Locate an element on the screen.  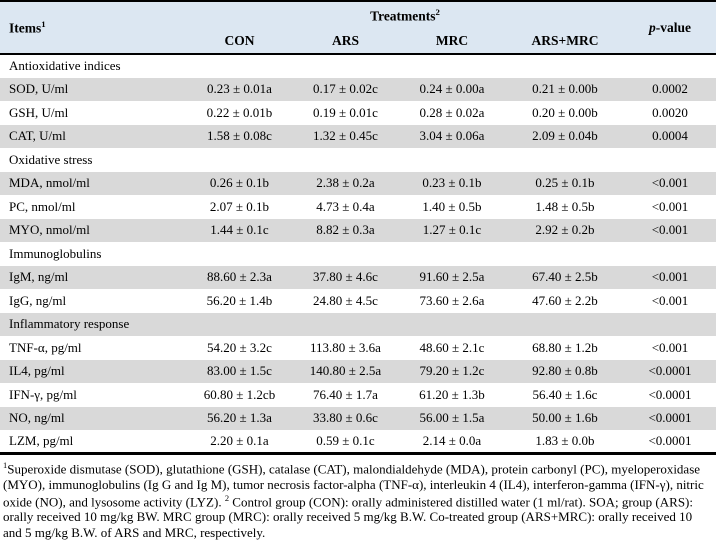
column-header-treatments: Treatments2 is located at coordinates (405, 15).